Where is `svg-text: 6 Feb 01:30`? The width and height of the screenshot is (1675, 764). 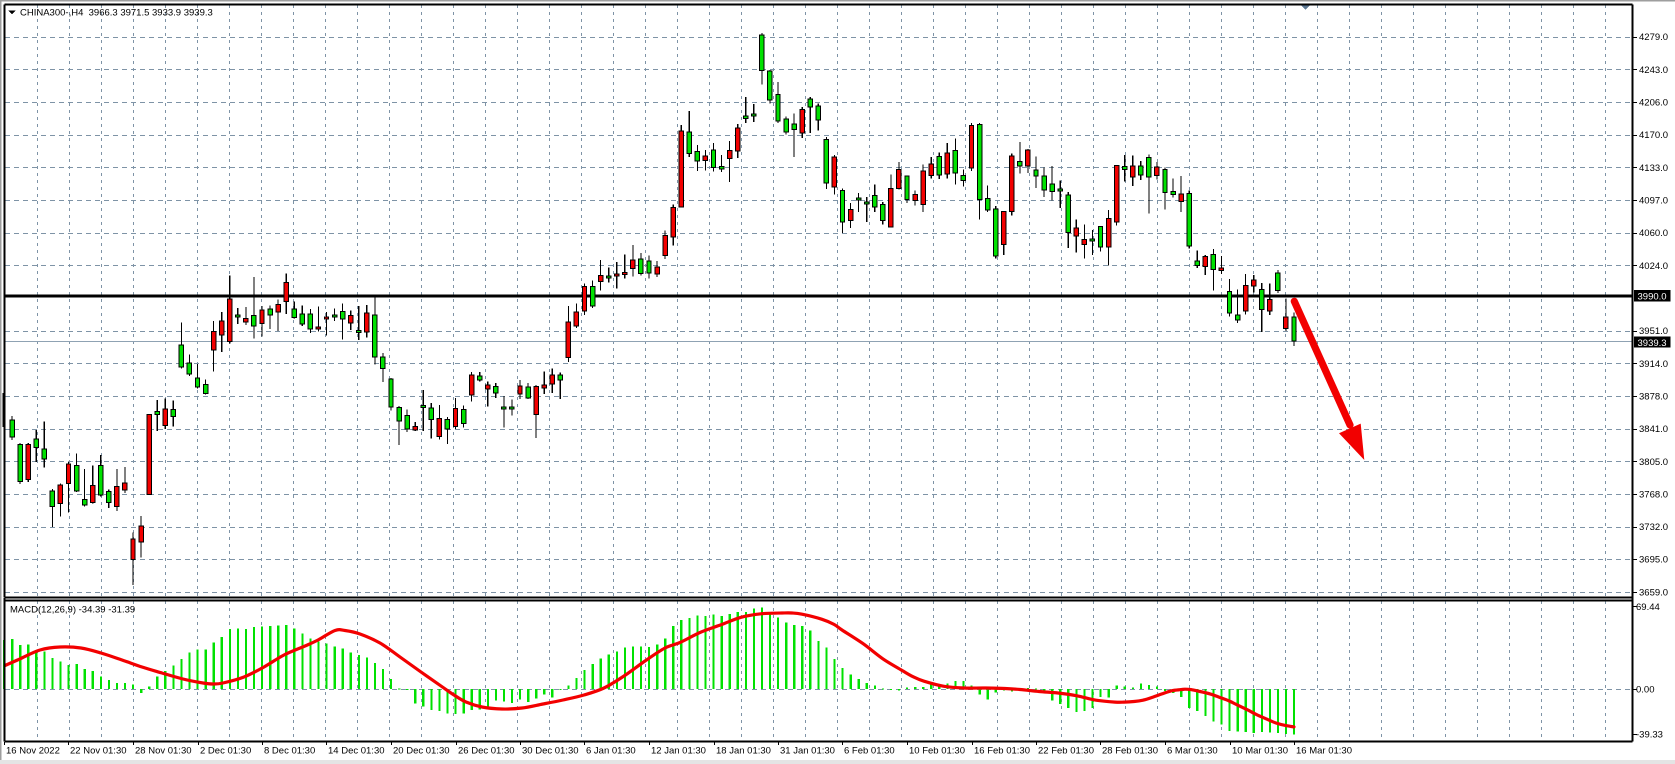
svg-text: 6 Feb 01:30 is located at coordinates (869, 751).